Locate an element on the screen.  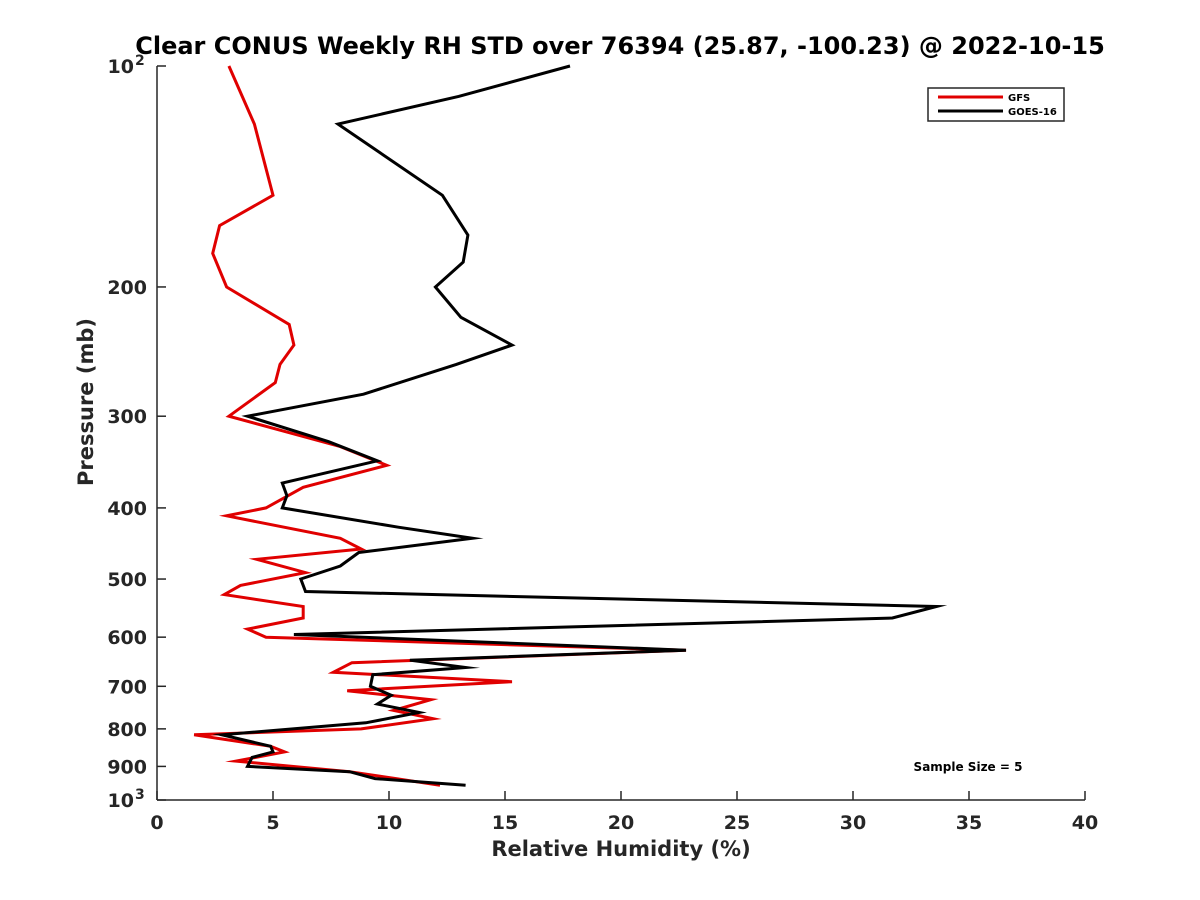
y-tick-label: 400 is located at coordinates (127, 509).